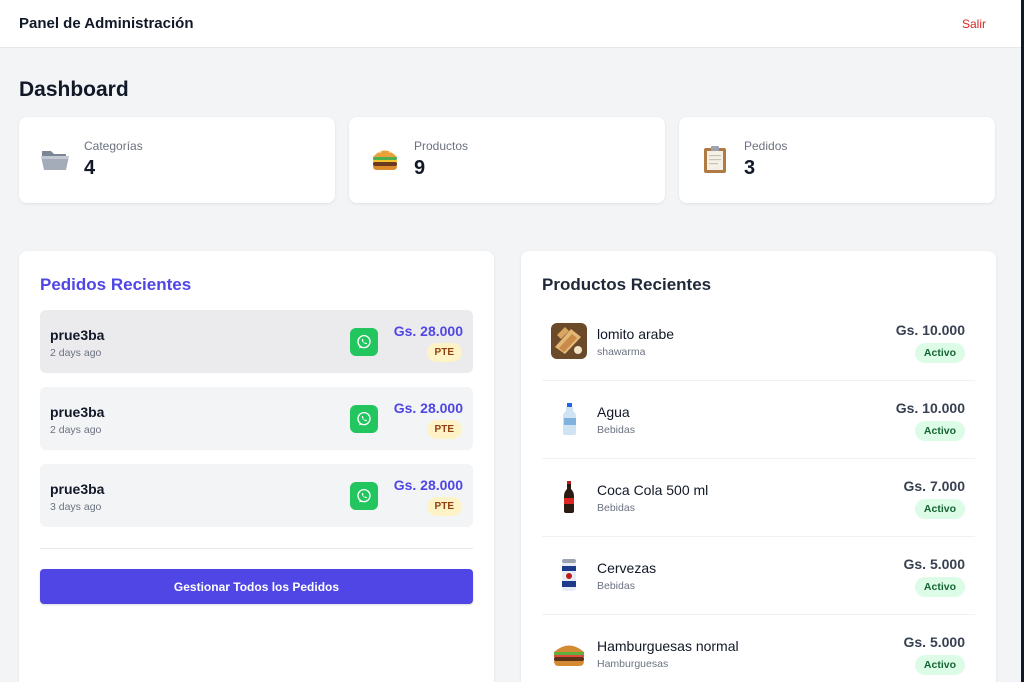 This screenshot has height=682, width=1024. I want to click on shawarma-icon, so click(569, 341).